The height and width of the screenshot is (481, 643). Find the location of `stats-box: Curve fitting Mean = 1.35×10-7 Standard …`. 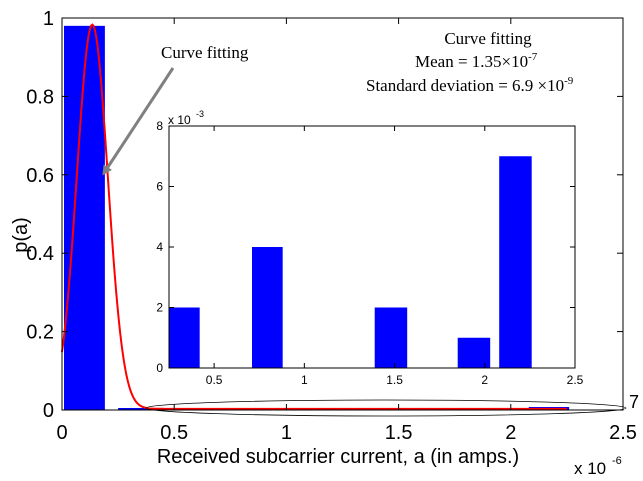

stats-box: Curve fitting Mean = 1.35×10-7 Standard … is located at coordinates (488, 64).